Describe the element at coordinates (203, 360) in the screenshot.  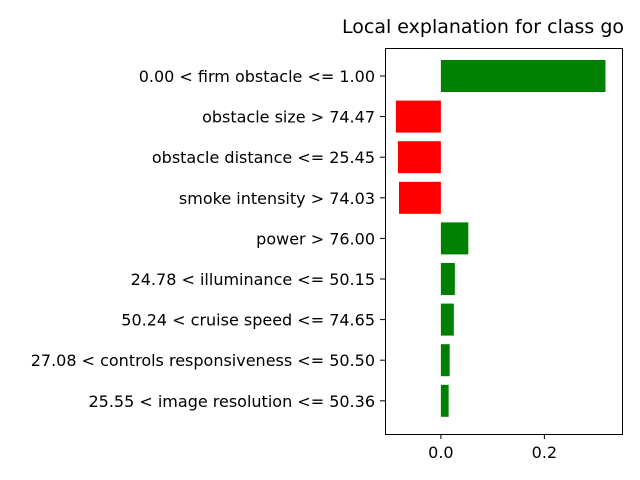
I see `y-tick-label-7: 27.08 < controls responsiveness <= 50.50` at that location.